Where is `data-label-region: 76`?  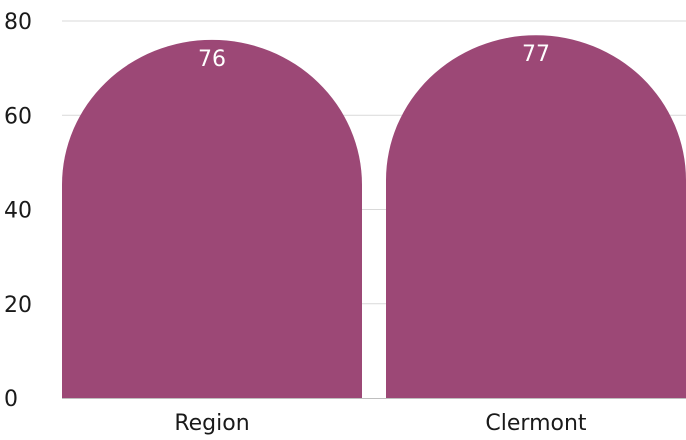
data-label-region: 76 is located at coordinates (212, 59).